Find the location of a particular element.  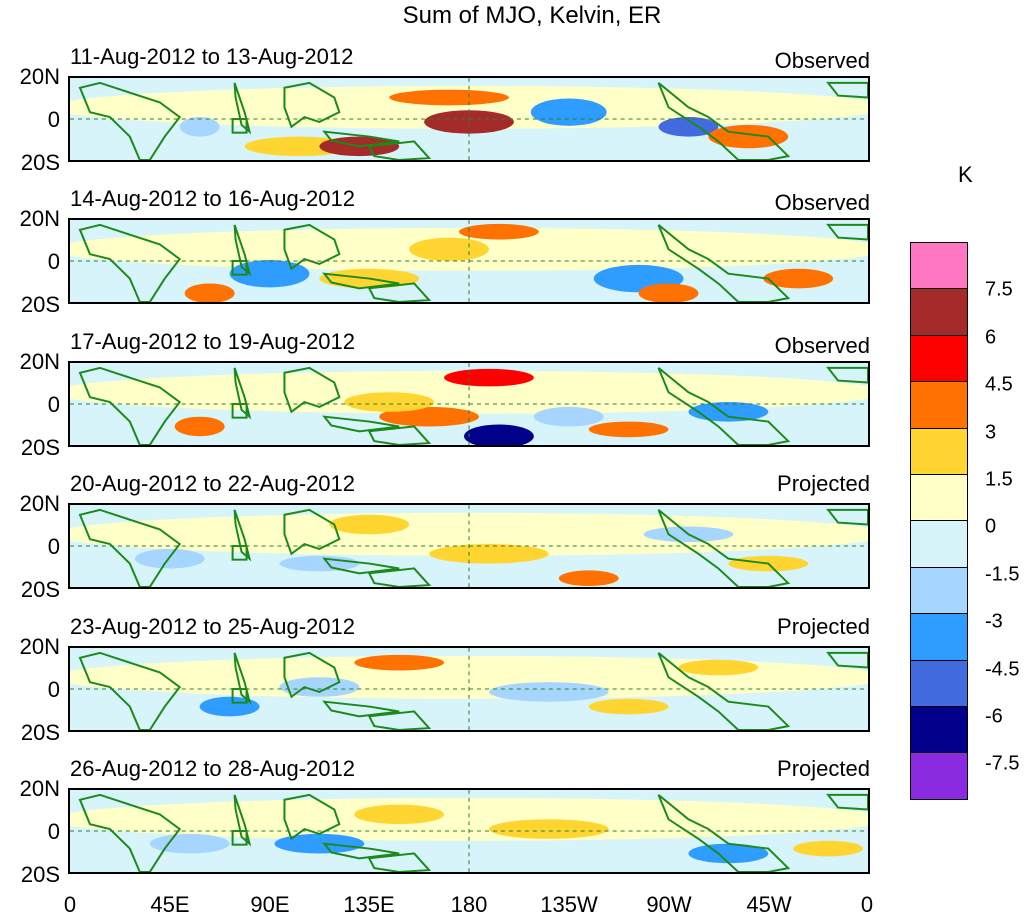

colorbar-label-0: 7.5 is located at coordinates (999, 289).